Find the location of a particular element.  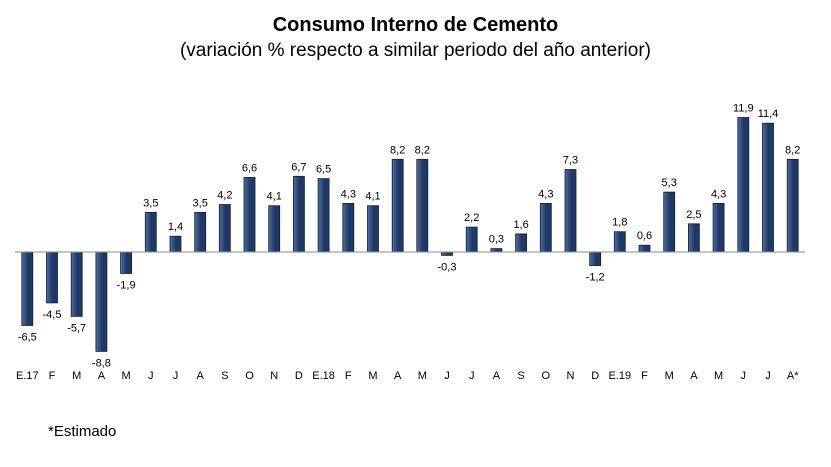

data-label-1: -4,5 is located at coordinates (52, 315).